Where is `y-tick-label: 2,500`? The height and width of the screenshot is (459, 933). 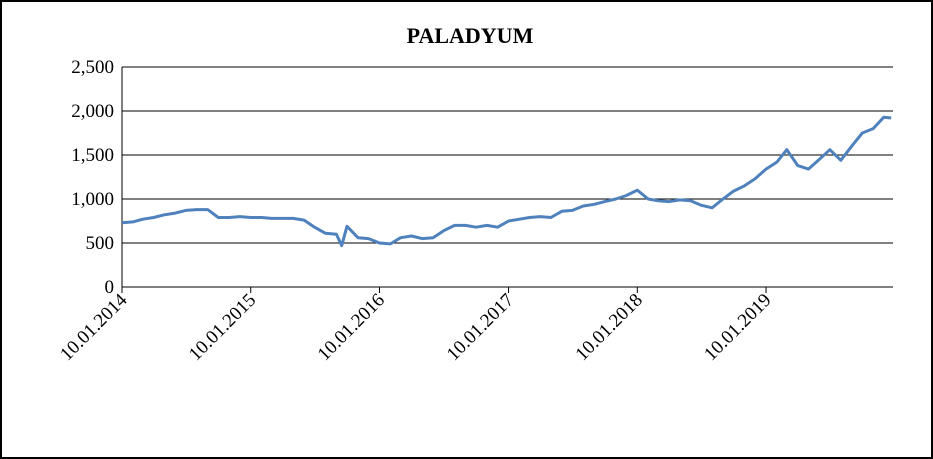 y-tick-label: 2,500 is located at coordinates (92, 67).